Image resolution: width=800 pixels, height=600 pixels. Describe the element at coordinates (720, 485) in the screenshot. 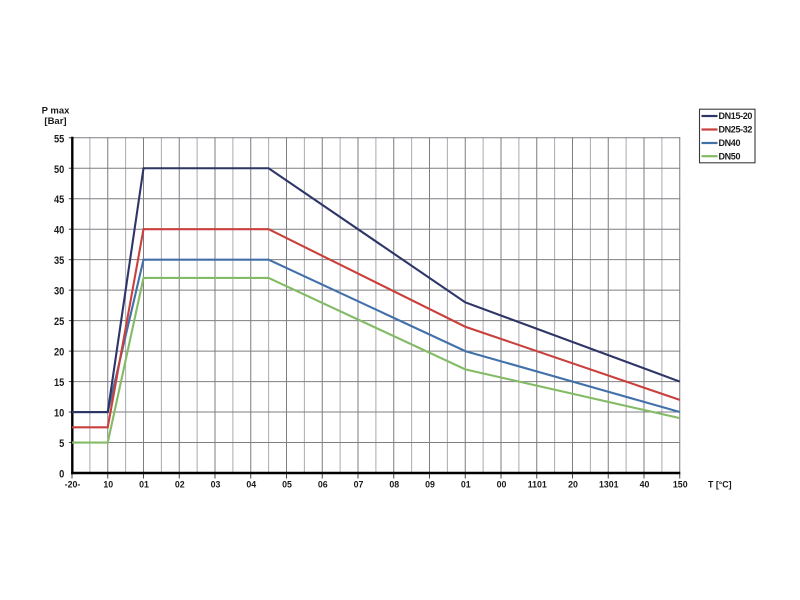

I see `svg-text: T [°C]` at that location.